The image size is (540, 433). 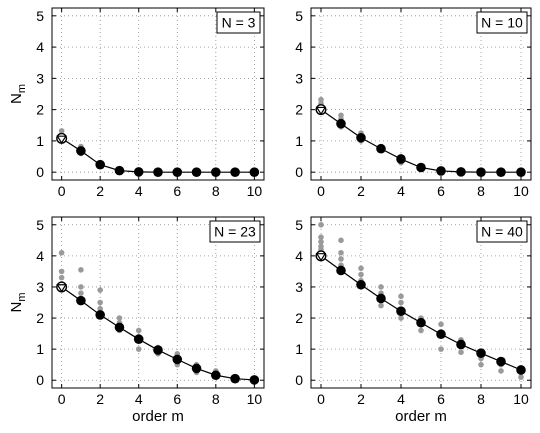 I want to click on y-tick-label: 0, so click(x=299, y=172).